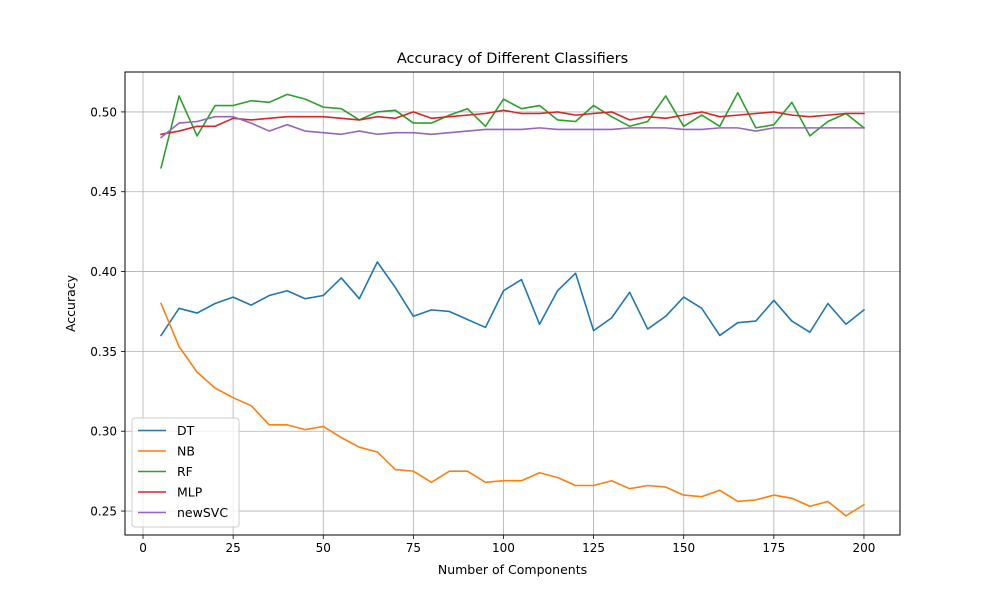 The image size is (1000, 604). I want to click on x-tick-label: 50, so click(323, 548).